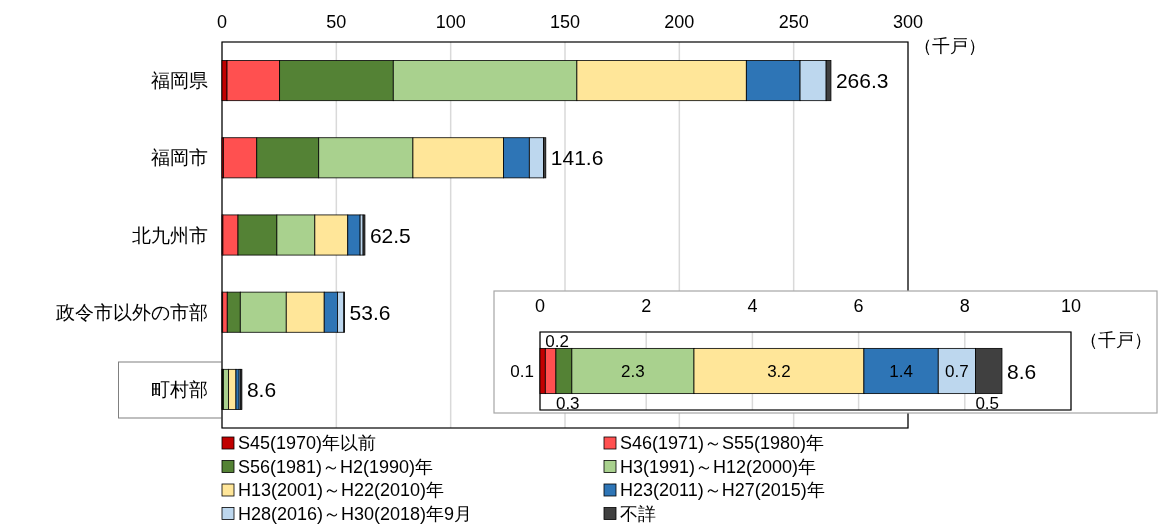 This screenshot has height=531, width=1159. Describe the element at coordinates (679, 22) in the screenshot. I see `x-tick-label: 200` at that location.